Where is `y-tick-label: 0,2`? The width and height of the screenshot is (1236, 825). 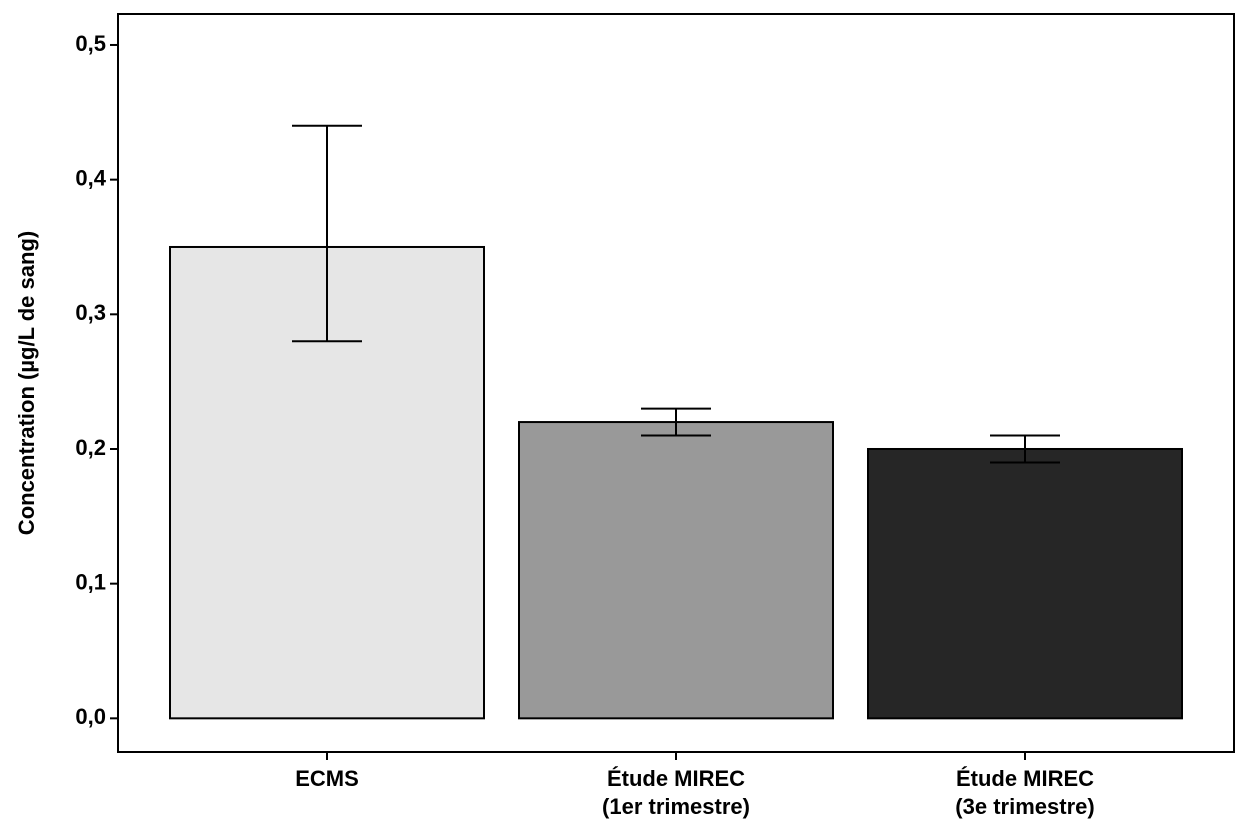
y-tick-label: 0,2 is located at coordinates (90, 447).